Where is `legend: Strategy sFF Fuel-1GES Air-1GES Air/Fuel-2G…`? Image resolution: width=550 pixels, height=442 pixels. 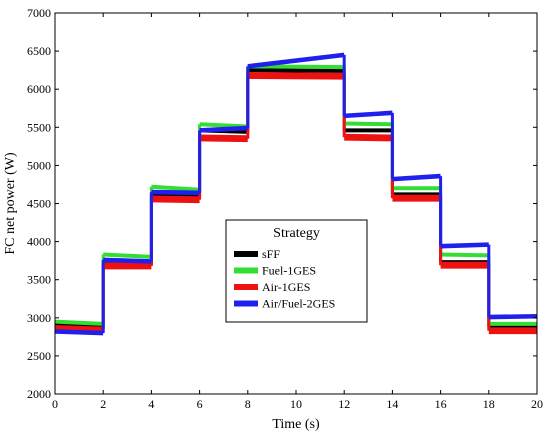 legend: Strategy sFF Fuel-1GES Air-1GES Air/Fuel-2G… is located at coordinates (296, 271).